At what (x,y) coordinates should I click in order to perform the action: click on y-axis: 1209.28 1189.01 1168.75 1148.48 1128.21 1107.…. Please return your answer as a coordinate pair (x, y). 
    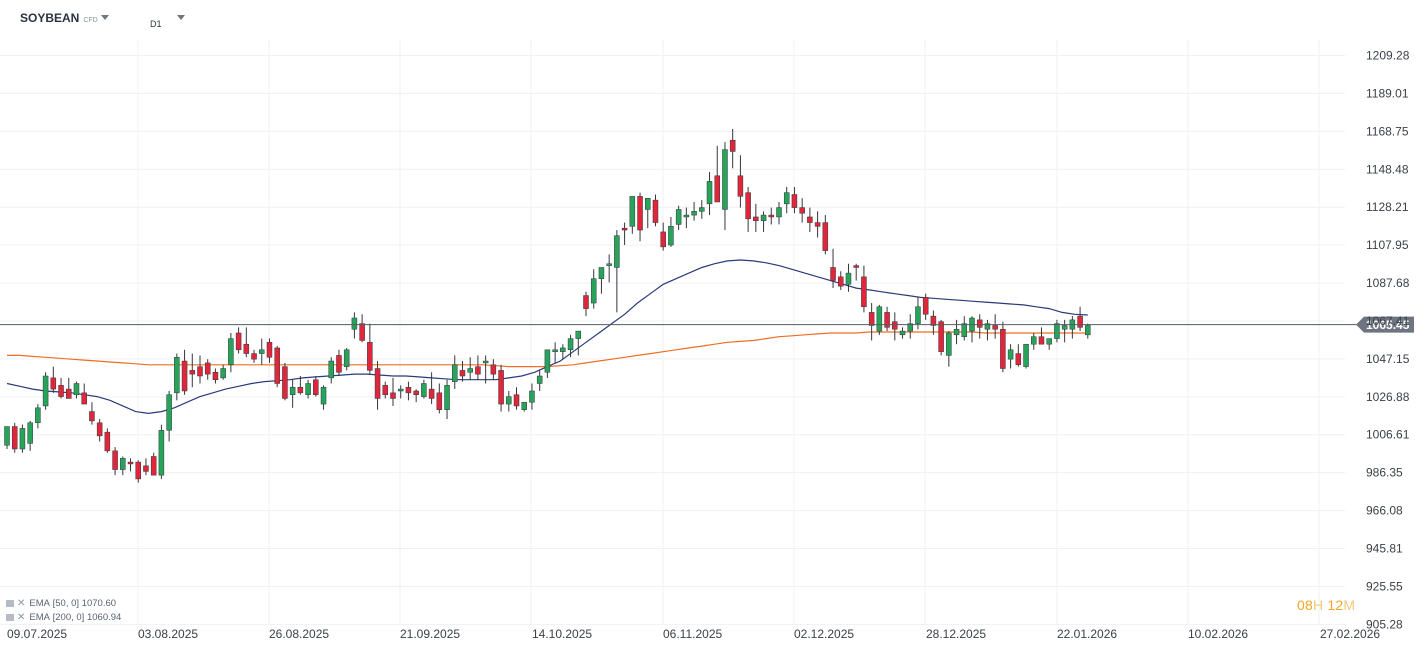
    Looking at the image, I should click on (1388, 340).